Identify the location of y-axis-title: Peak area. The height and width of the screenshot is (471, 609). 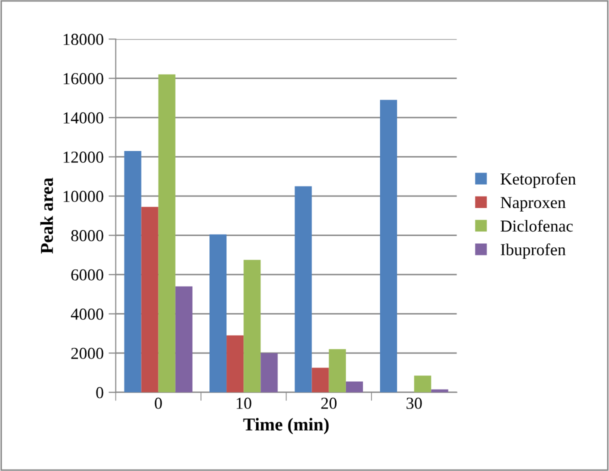
(47, 216).